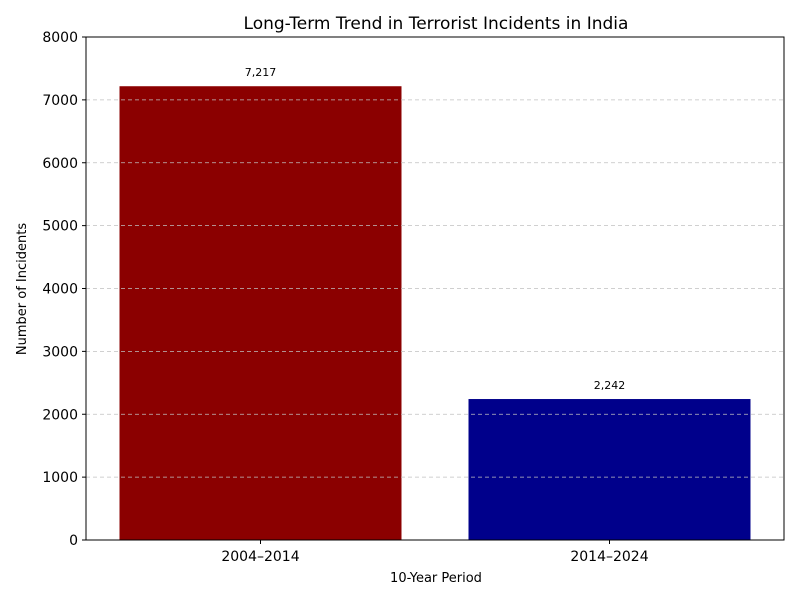 The image size is (800, 600). Describe the element at coordinates (22, 289) in the screenshot. I see `y-axis-label: Number of Incidents` at that location.